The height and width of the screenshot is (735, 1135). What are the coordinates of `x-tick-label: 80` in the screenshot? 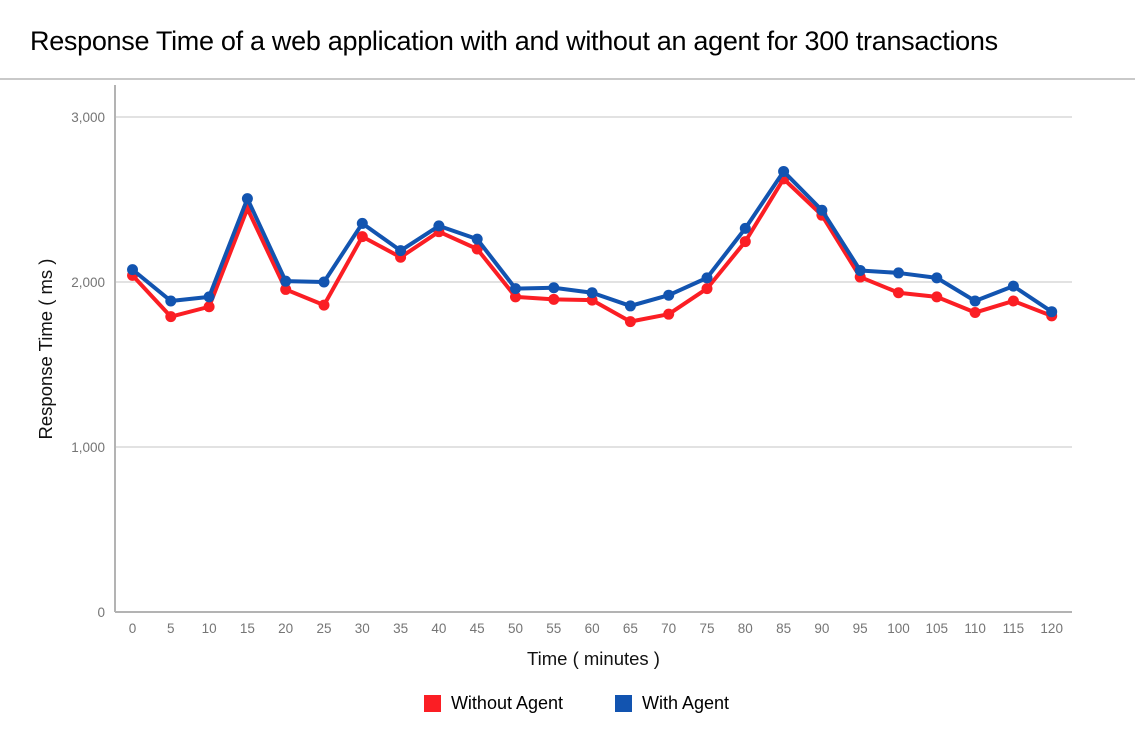 It's located at (745, 628).